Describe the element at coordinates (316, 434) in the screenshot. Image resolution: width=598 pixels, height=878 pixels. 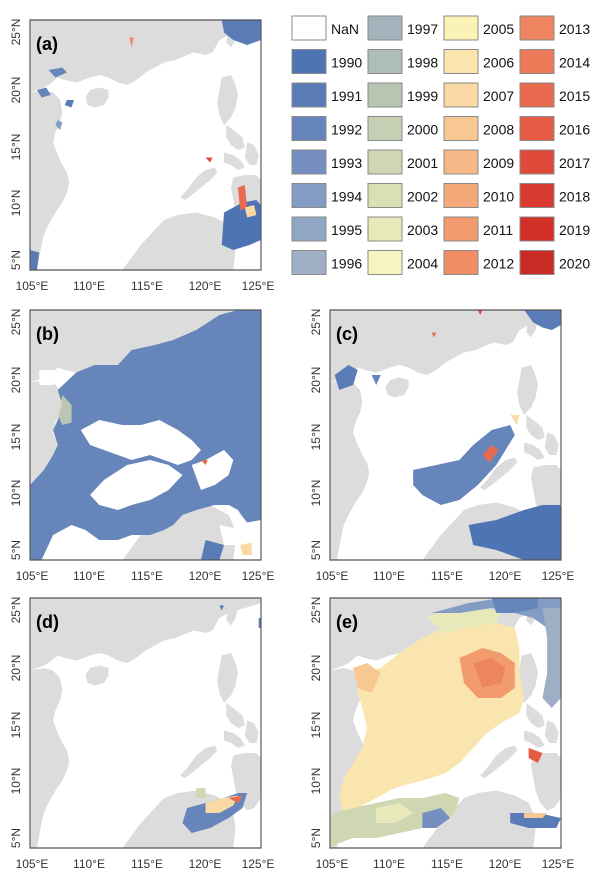
I see `y-axis-ticks-c: 25°N 20°N 15°N 10°N 5°N` at that location.